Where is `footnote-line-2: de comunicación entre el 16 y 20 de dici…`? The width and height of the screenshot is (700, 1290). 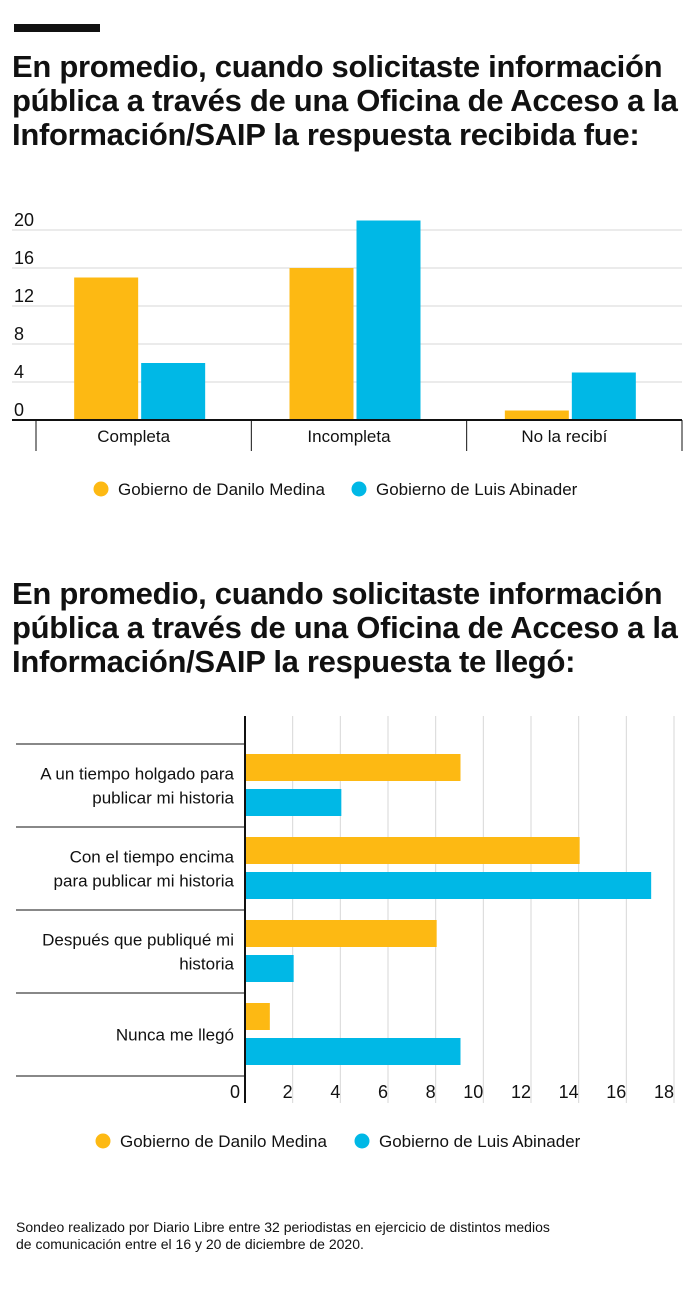 footnote-line-2: de comunicación entre el 16 y 20 de dici… is located at coordinates (190, 1244).